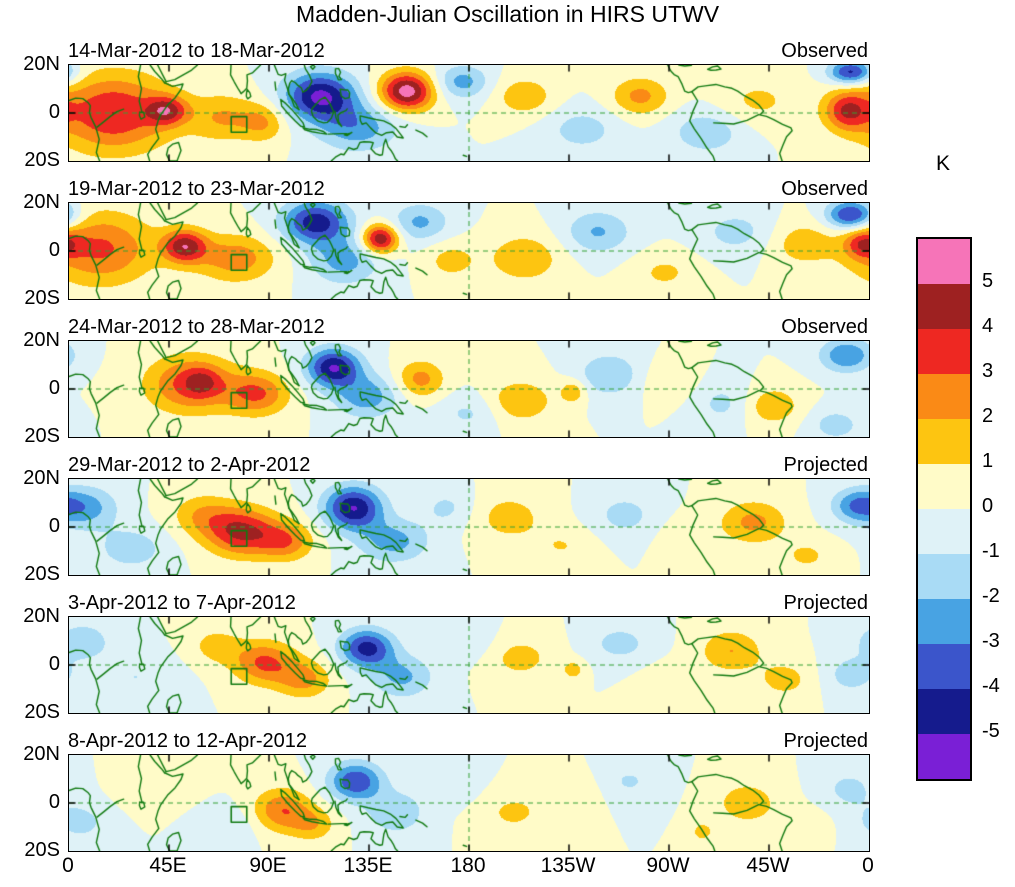 Image resolution: width=1015 pixels, height=887 pixels. I want to click on x-tick-label: 45E, so click(168, 865).